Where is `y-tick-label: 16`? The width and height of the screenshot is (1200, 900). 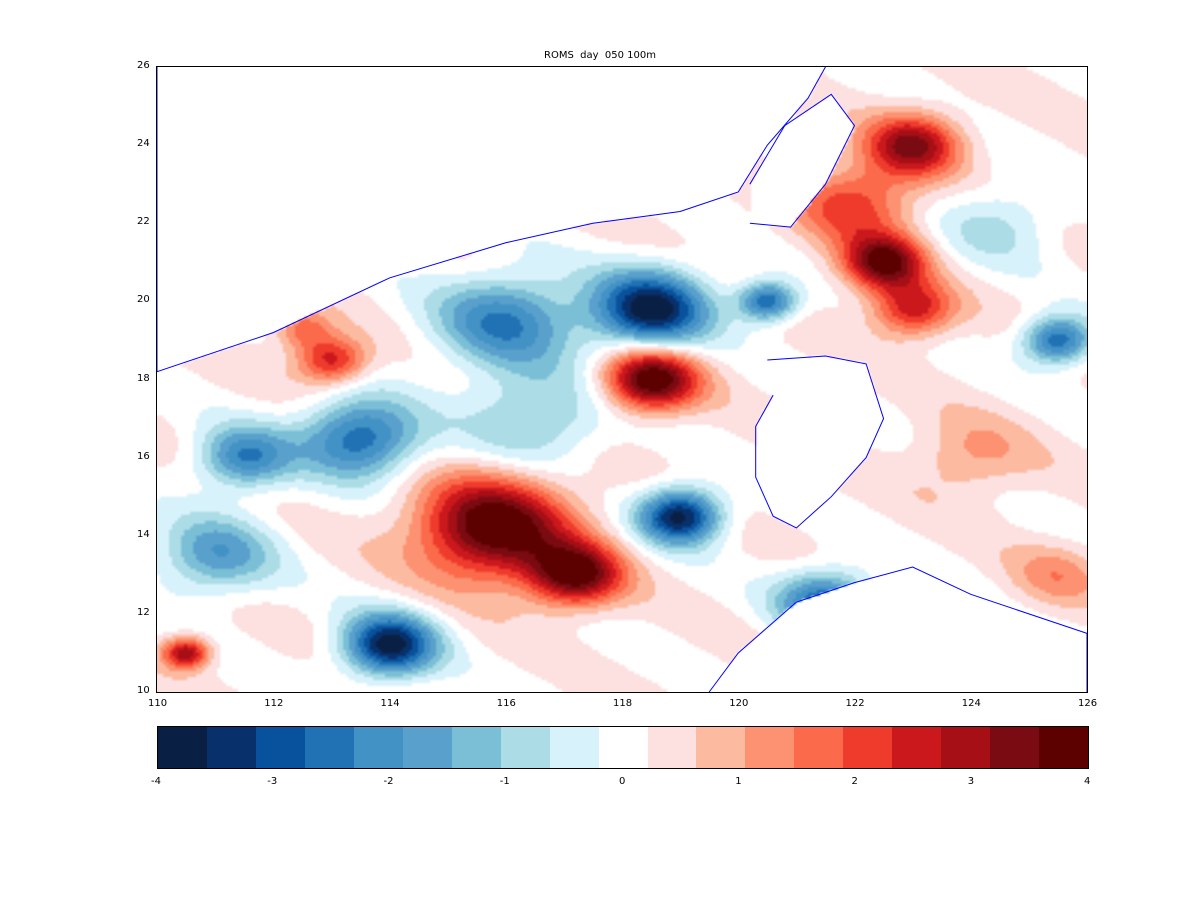 y-tick-label: 16 is located at coordinates (143, 456).